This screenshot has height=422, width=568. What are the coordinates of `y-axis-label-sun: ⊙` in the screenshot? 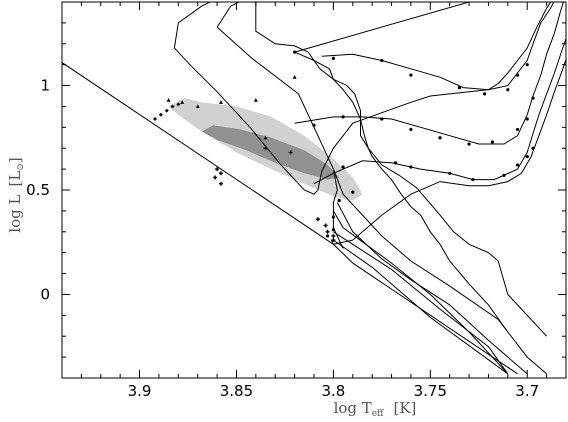 It's located at (21, 167).